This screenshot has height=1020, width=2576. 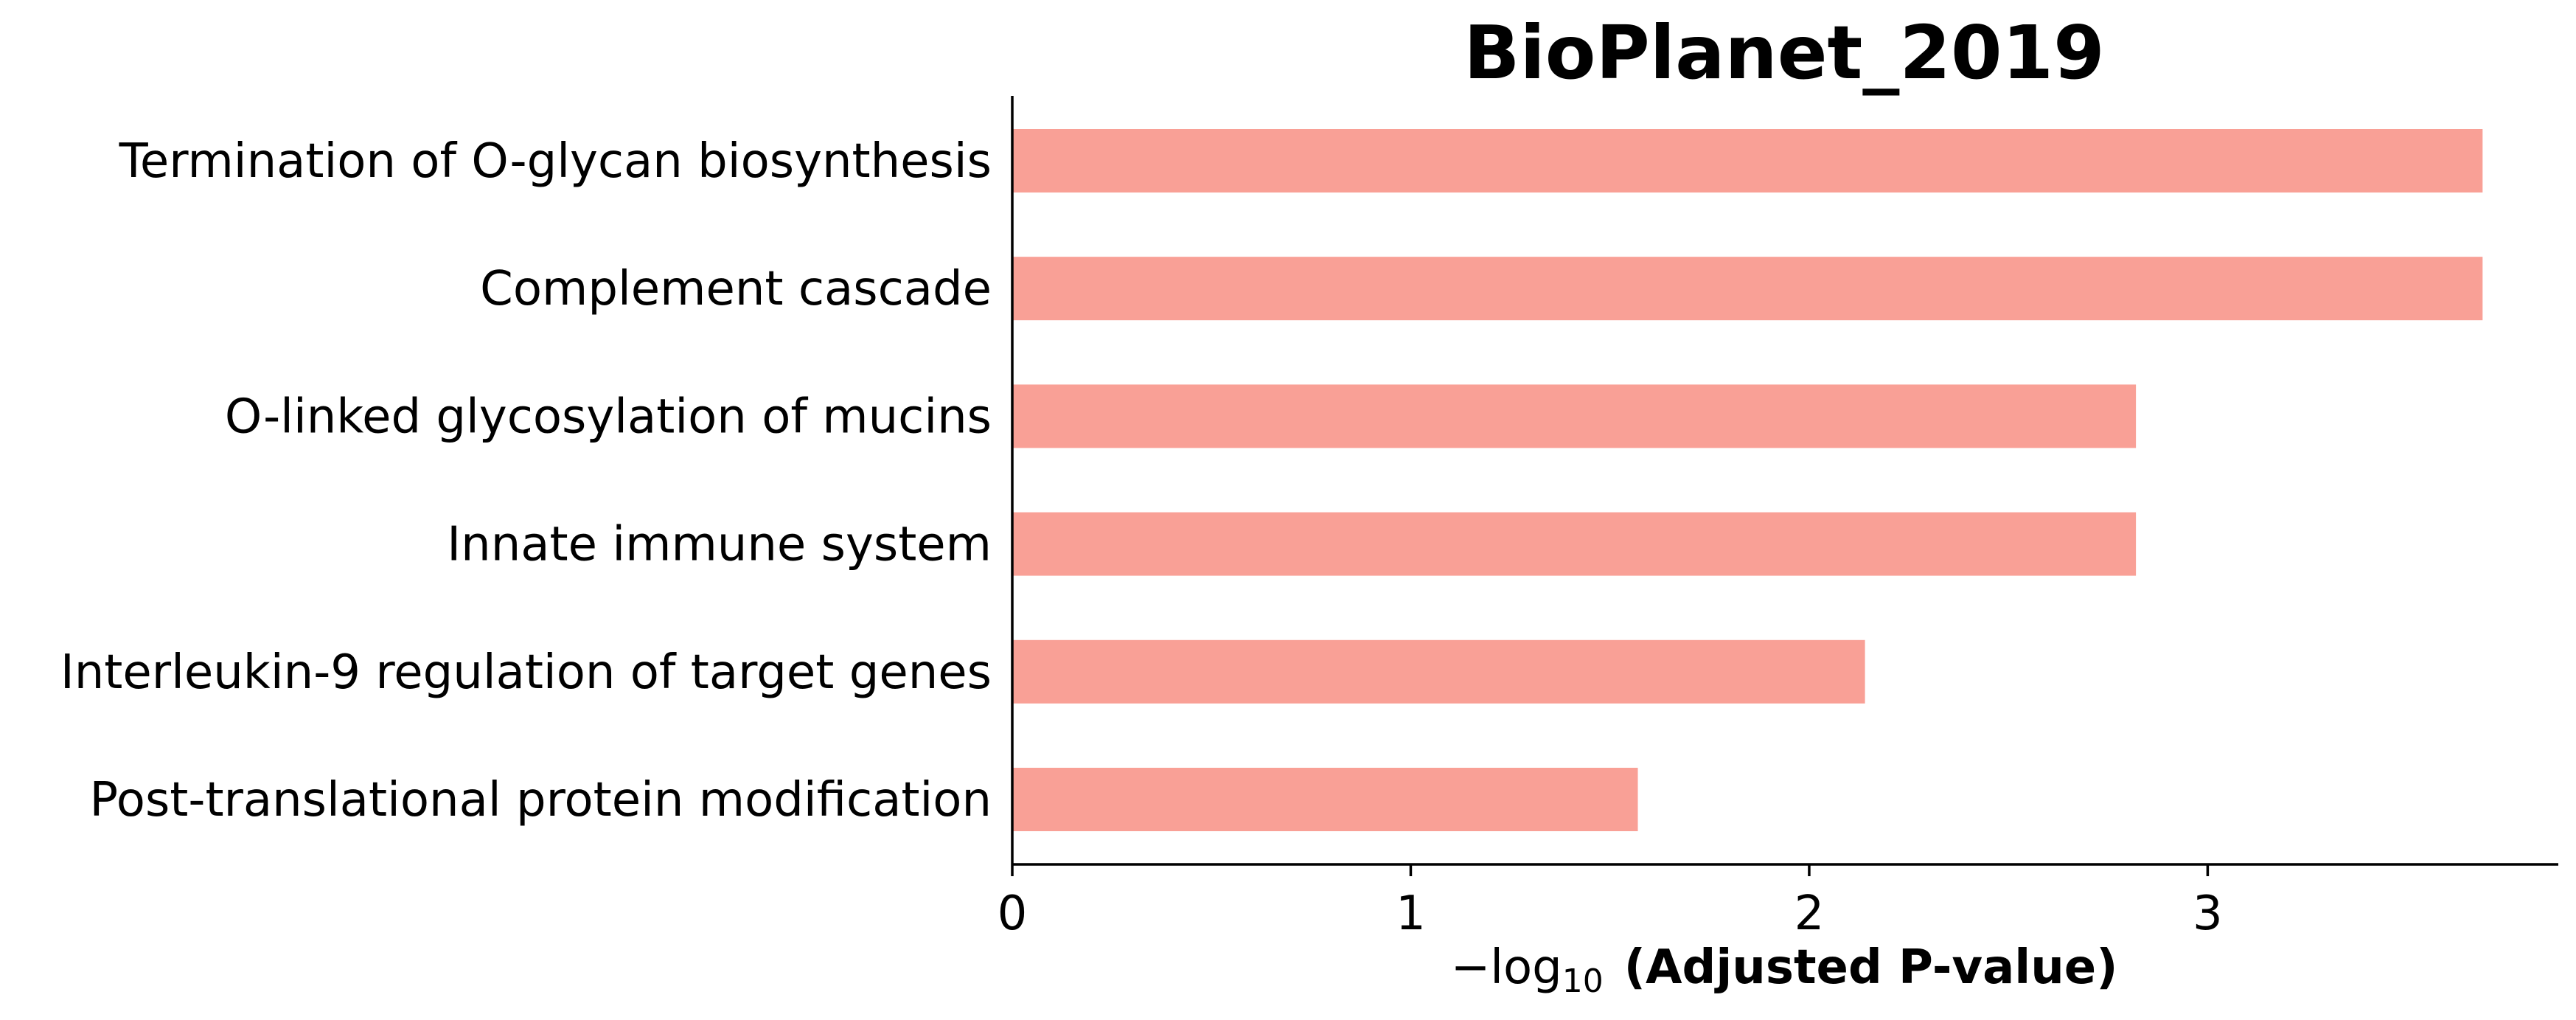 I want to click on category-label: Post-translational protein modification, so click(x=540, y=800).